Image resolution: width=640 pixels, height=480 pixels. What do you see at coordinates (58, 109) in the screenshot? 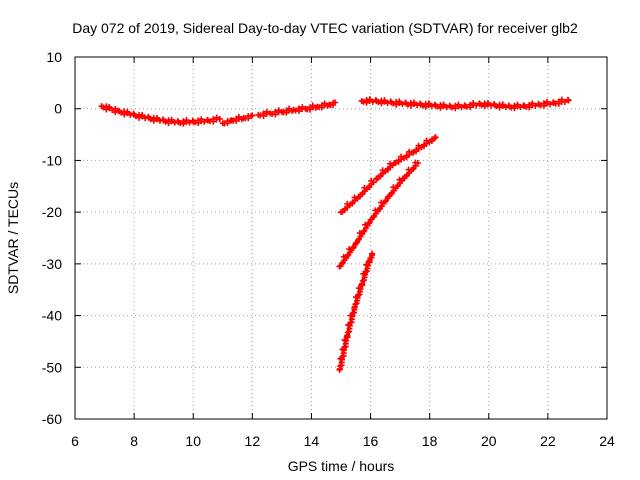
I see `y-tick-label: 0` at bounding box center [58, 109].